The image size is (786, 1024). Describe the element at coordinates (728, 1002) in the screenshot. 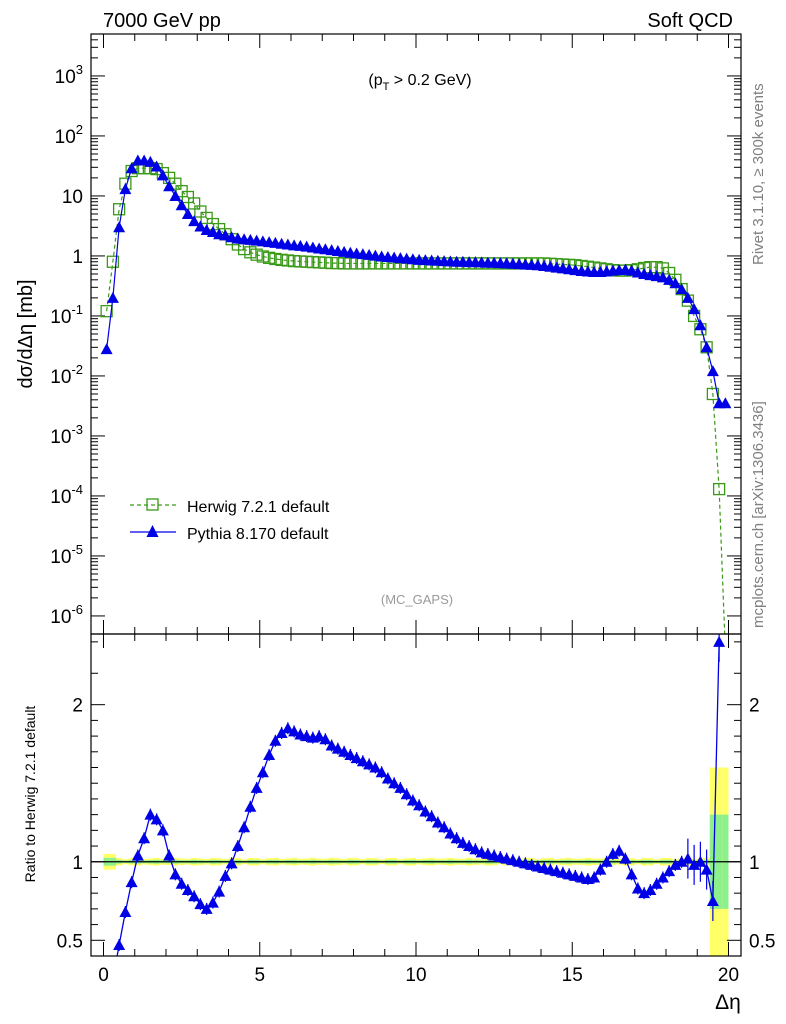

I see `x-axis-label: Δη` at that location.